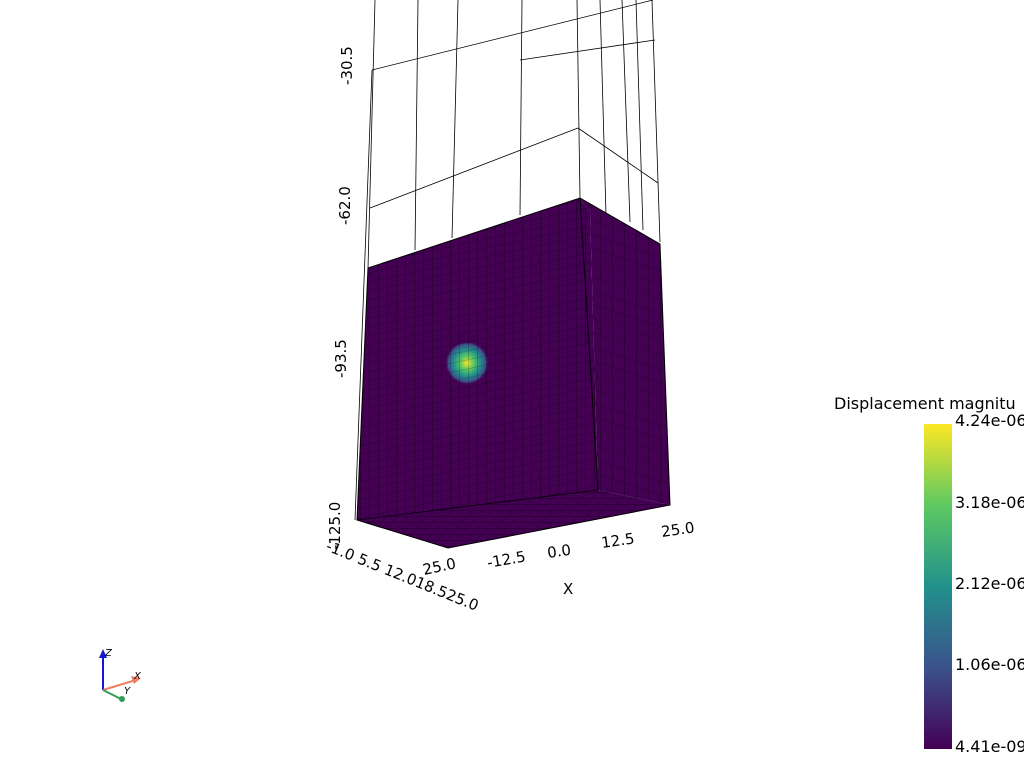 This screenshot has width=1024, height=768. I want to click on x-tick: 0.0, so click(559, 551).